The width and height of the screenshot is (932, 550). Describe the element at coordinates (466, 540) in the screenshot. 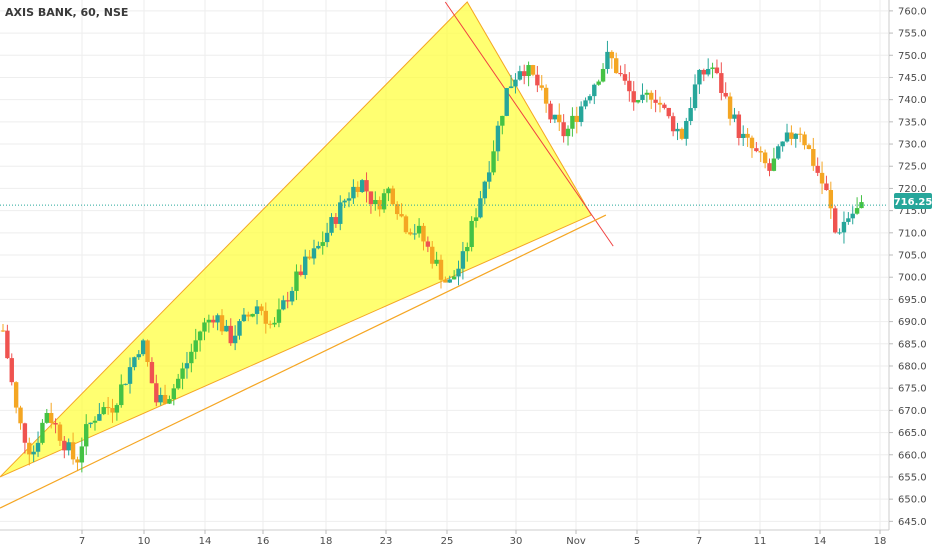

I see `time-axis-bg` at that location.